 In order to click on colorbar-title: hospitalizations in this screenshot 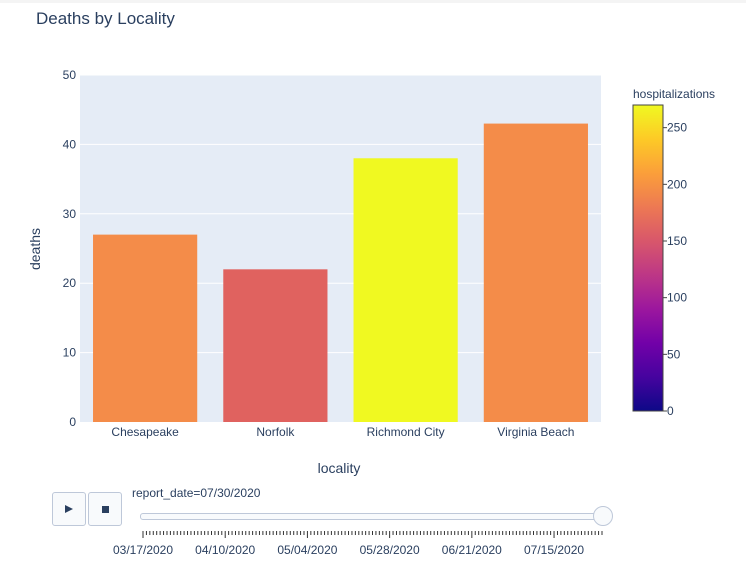, I will do `click(674, 94)`.